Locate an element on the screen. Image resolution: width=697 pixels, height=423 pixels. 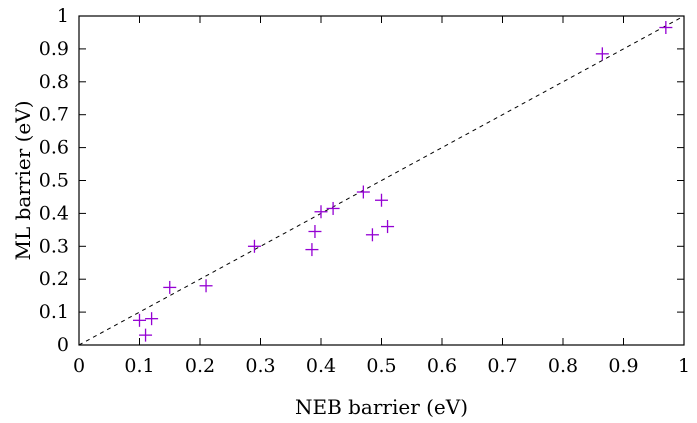
x-tick-label: 0.9 is located at coordinates (623, 366).